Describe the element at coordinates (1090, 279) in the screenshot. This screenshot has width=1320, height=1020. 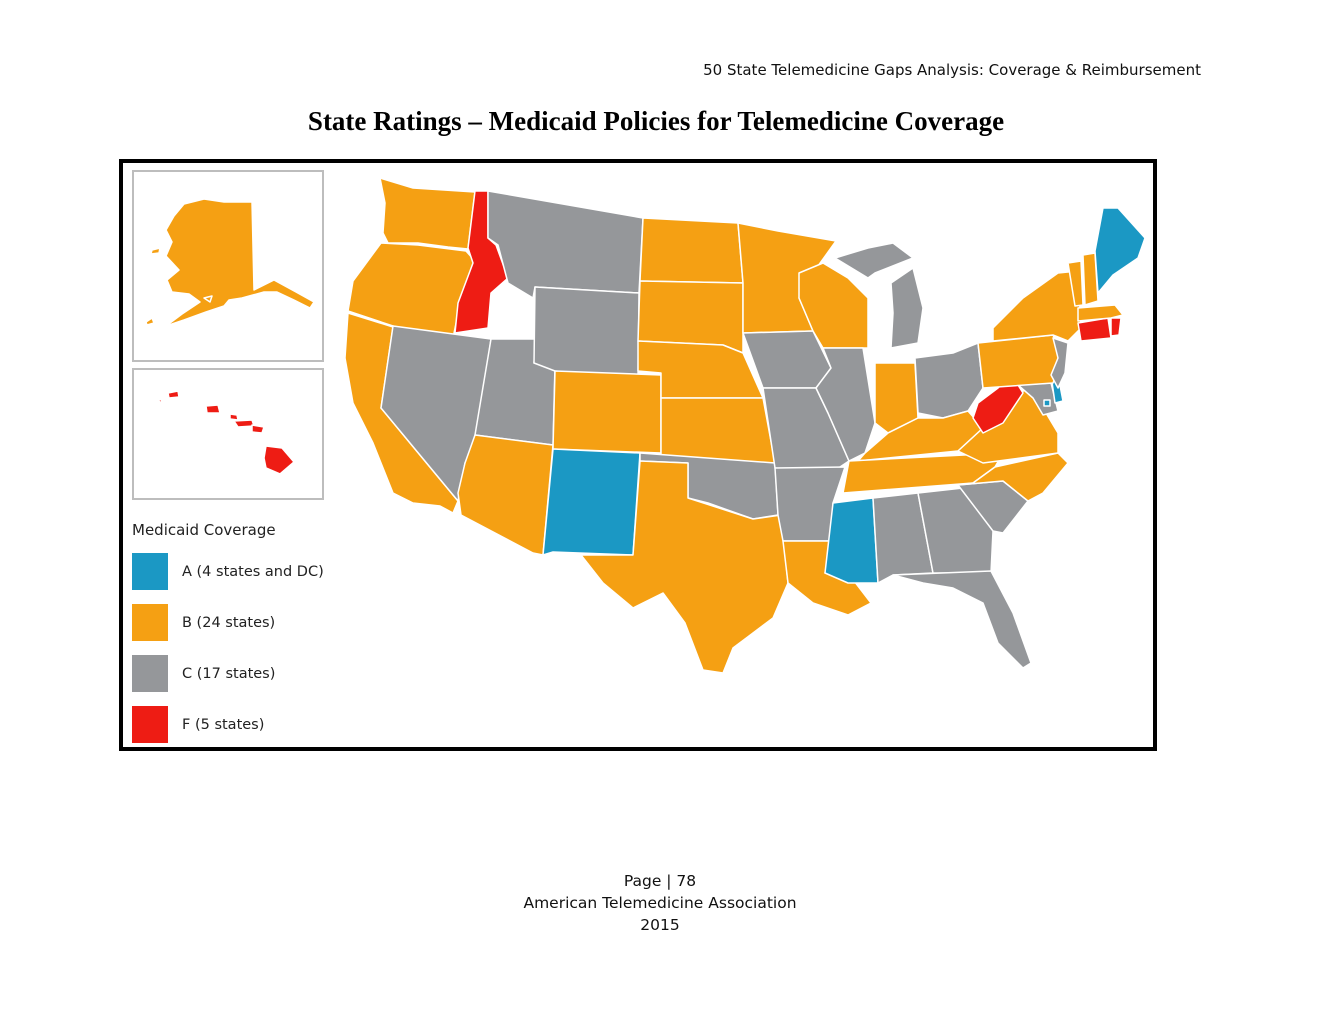
I see `state-nh` at that location.